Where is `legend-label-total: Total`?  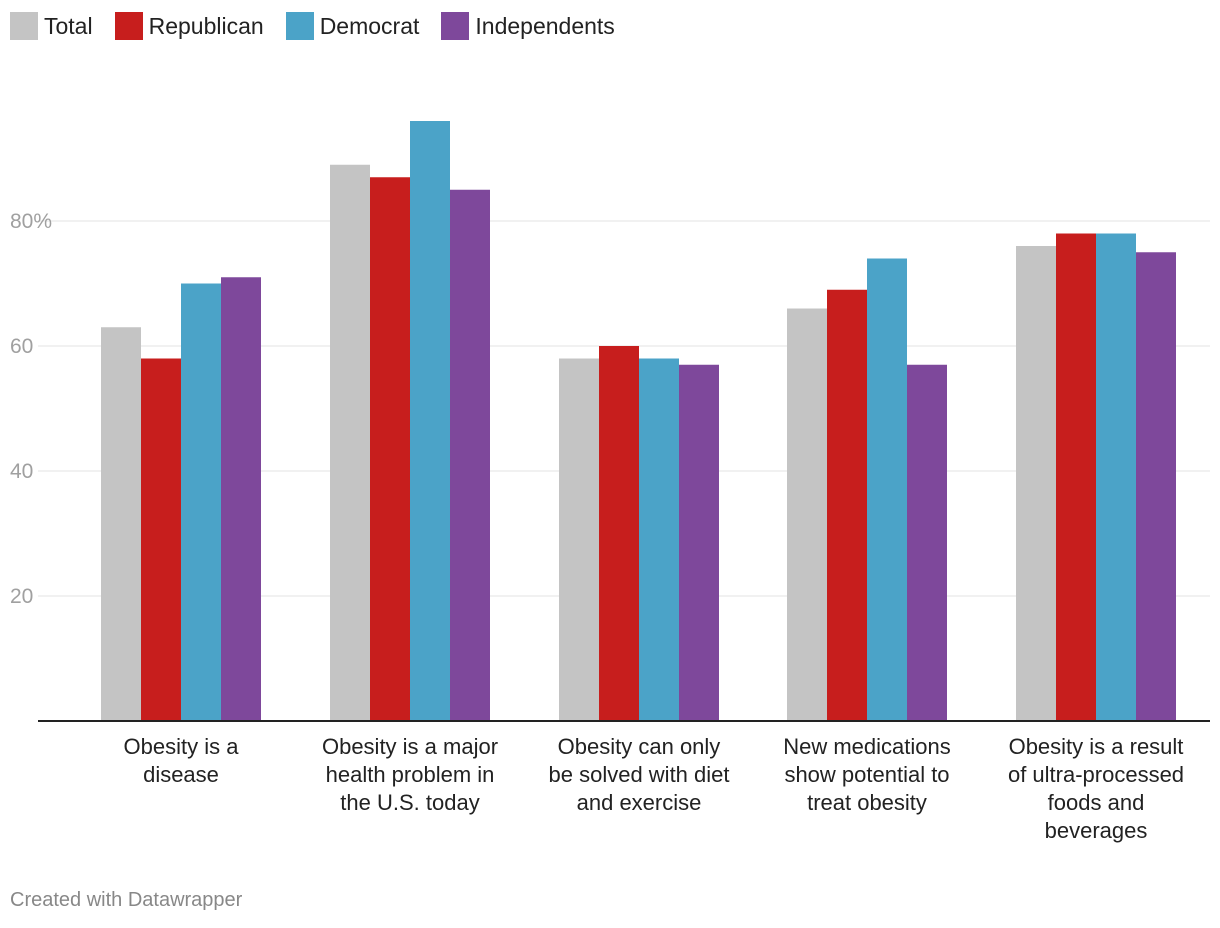 legend-label-total: Total is located at coordinates (68, 26).